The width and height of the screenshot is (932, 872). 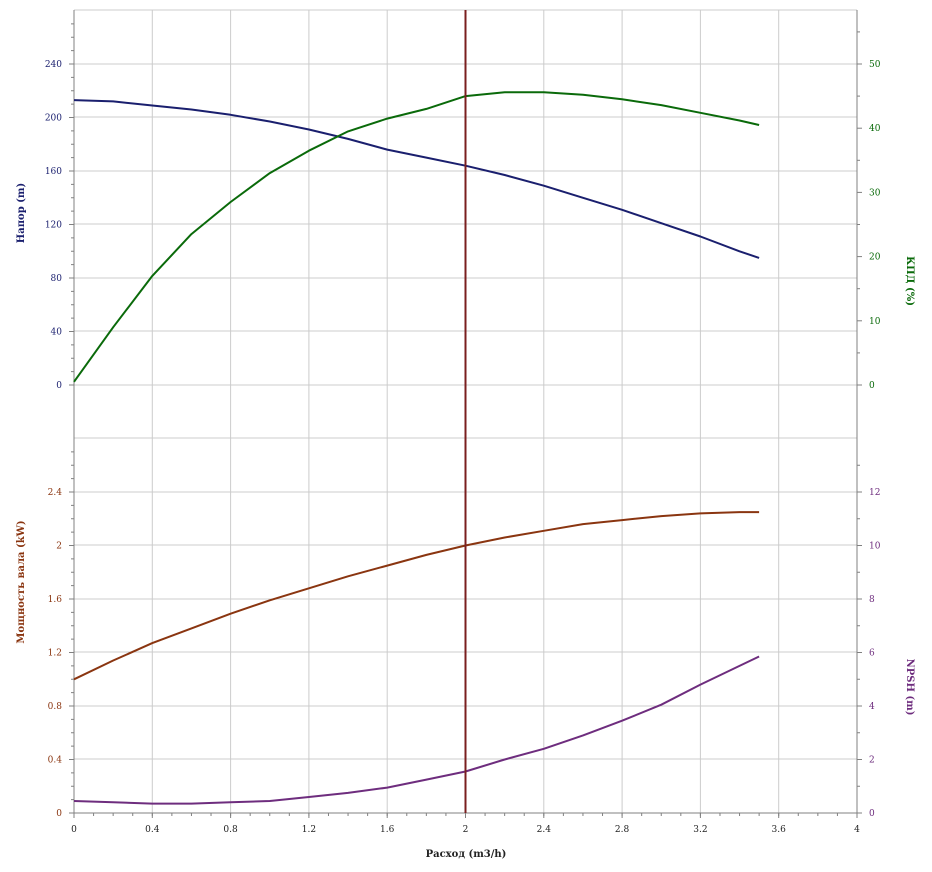 I want to click on y-right-axis-title: NPSH (m), so click(x=909, y=687).